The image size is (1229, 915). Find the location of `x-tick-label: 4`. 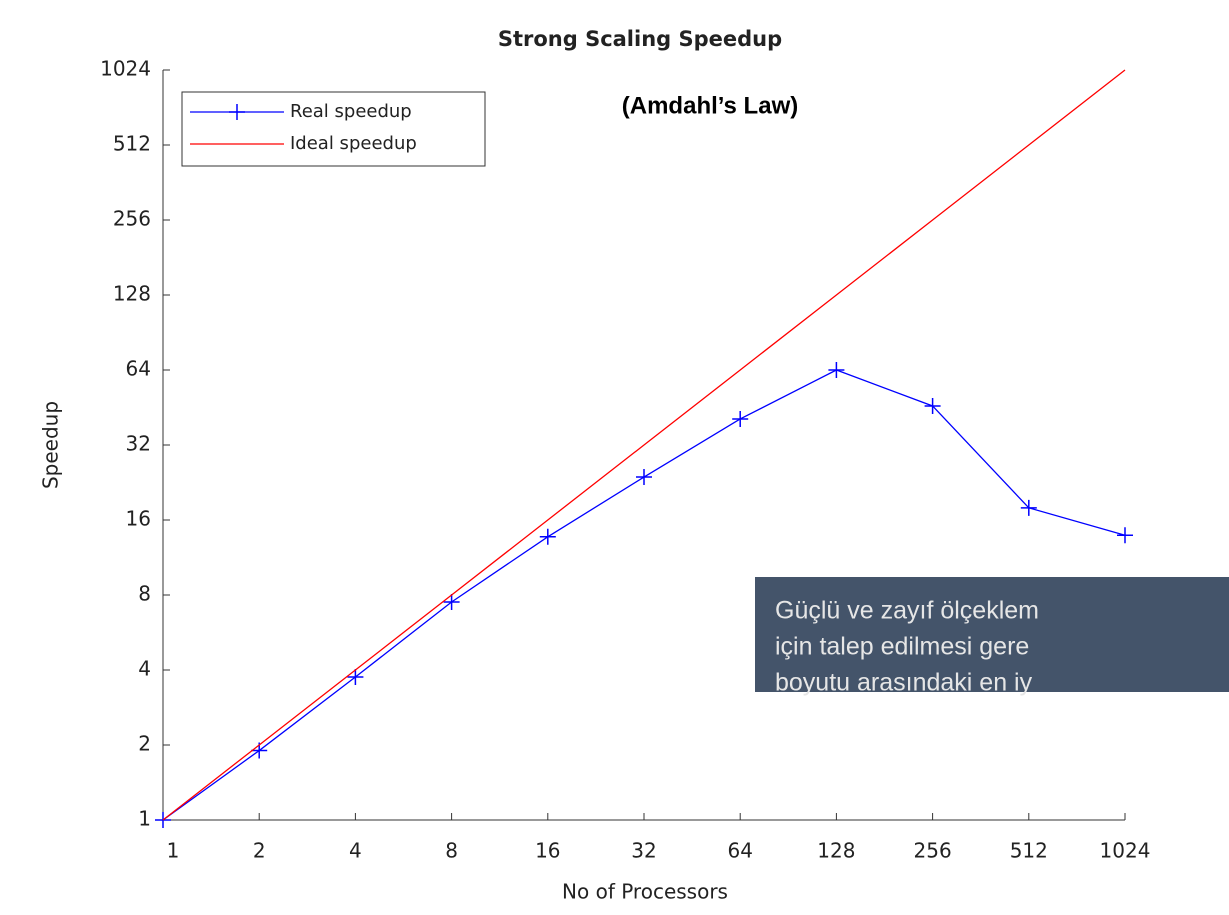

x-tick-label: 4 is located at coordinates (355, 851).